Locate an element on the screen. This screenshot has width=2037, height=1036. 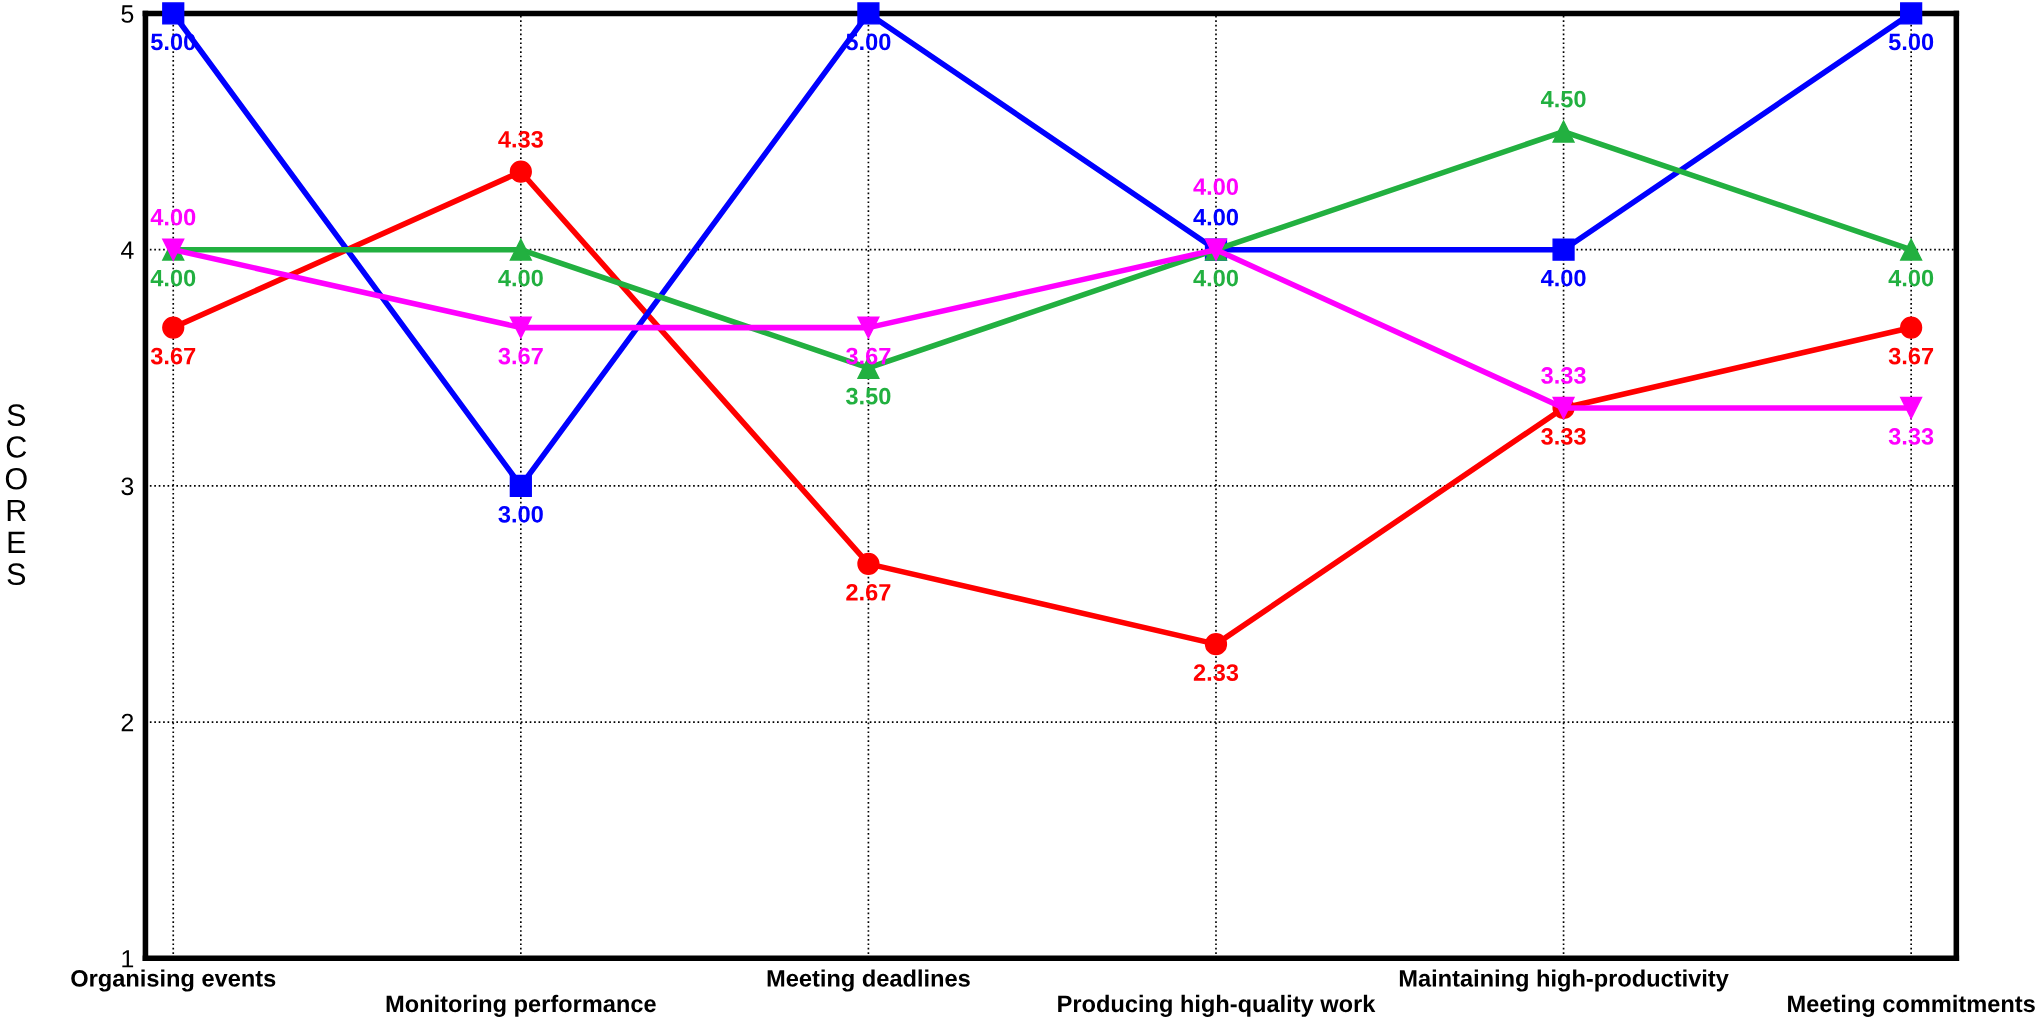
x-tick-label: Monitoring performance is located at coordinates (521, 1005).